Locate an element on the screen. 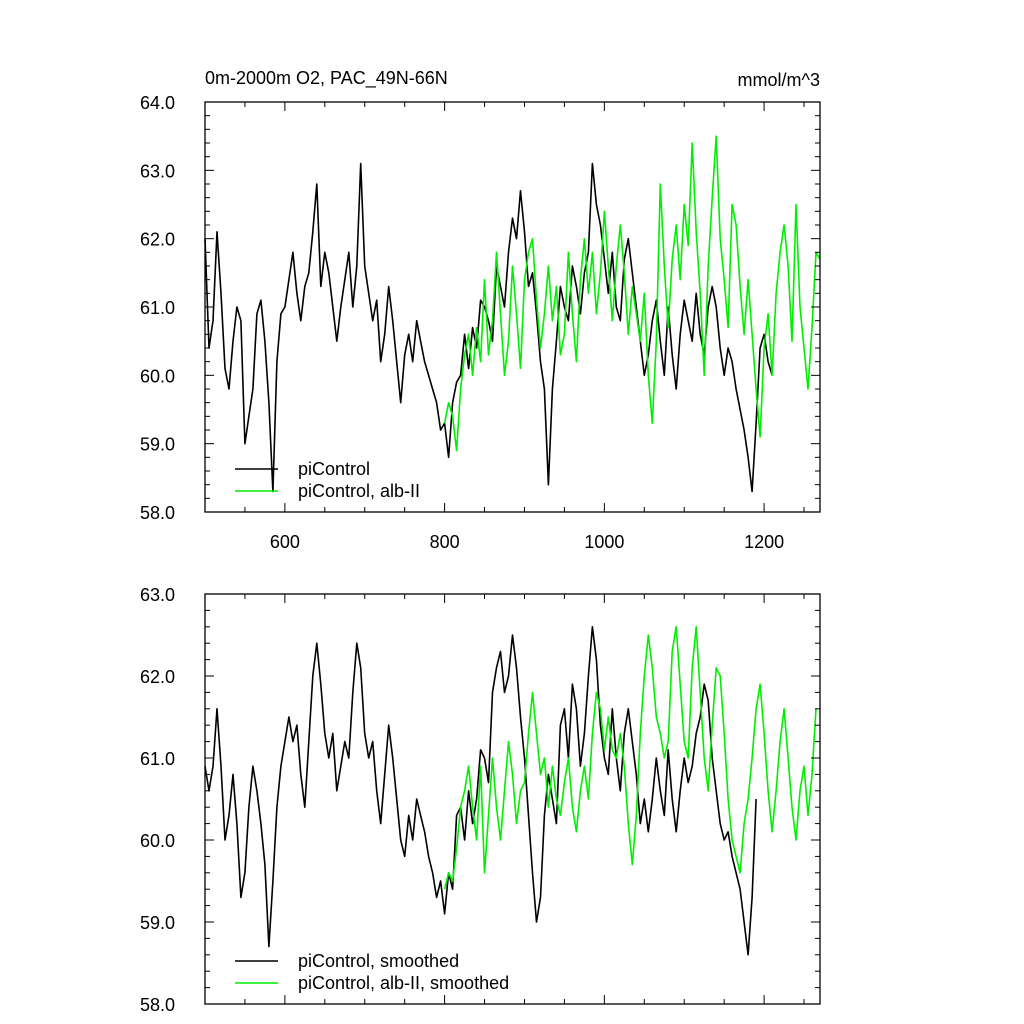 Image resolution: width=1024 pixels, height=1024 pixels. bottom-y-tick-label: 62.0 is located at coordinates (157, 677).